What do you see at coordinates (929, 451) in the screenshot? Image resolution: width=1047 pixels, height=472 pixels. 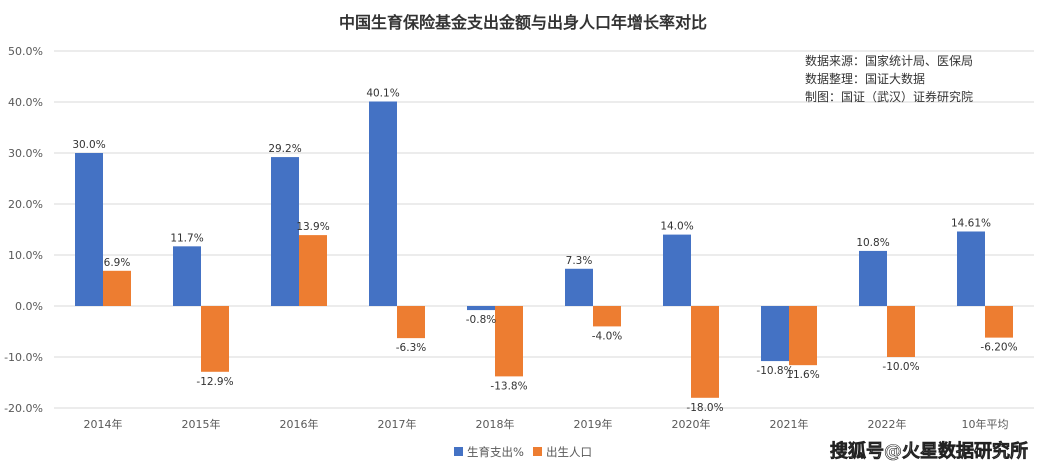 I see `watermark: 搜狐号@火星数据研究所` at bounding box center [929, 451].